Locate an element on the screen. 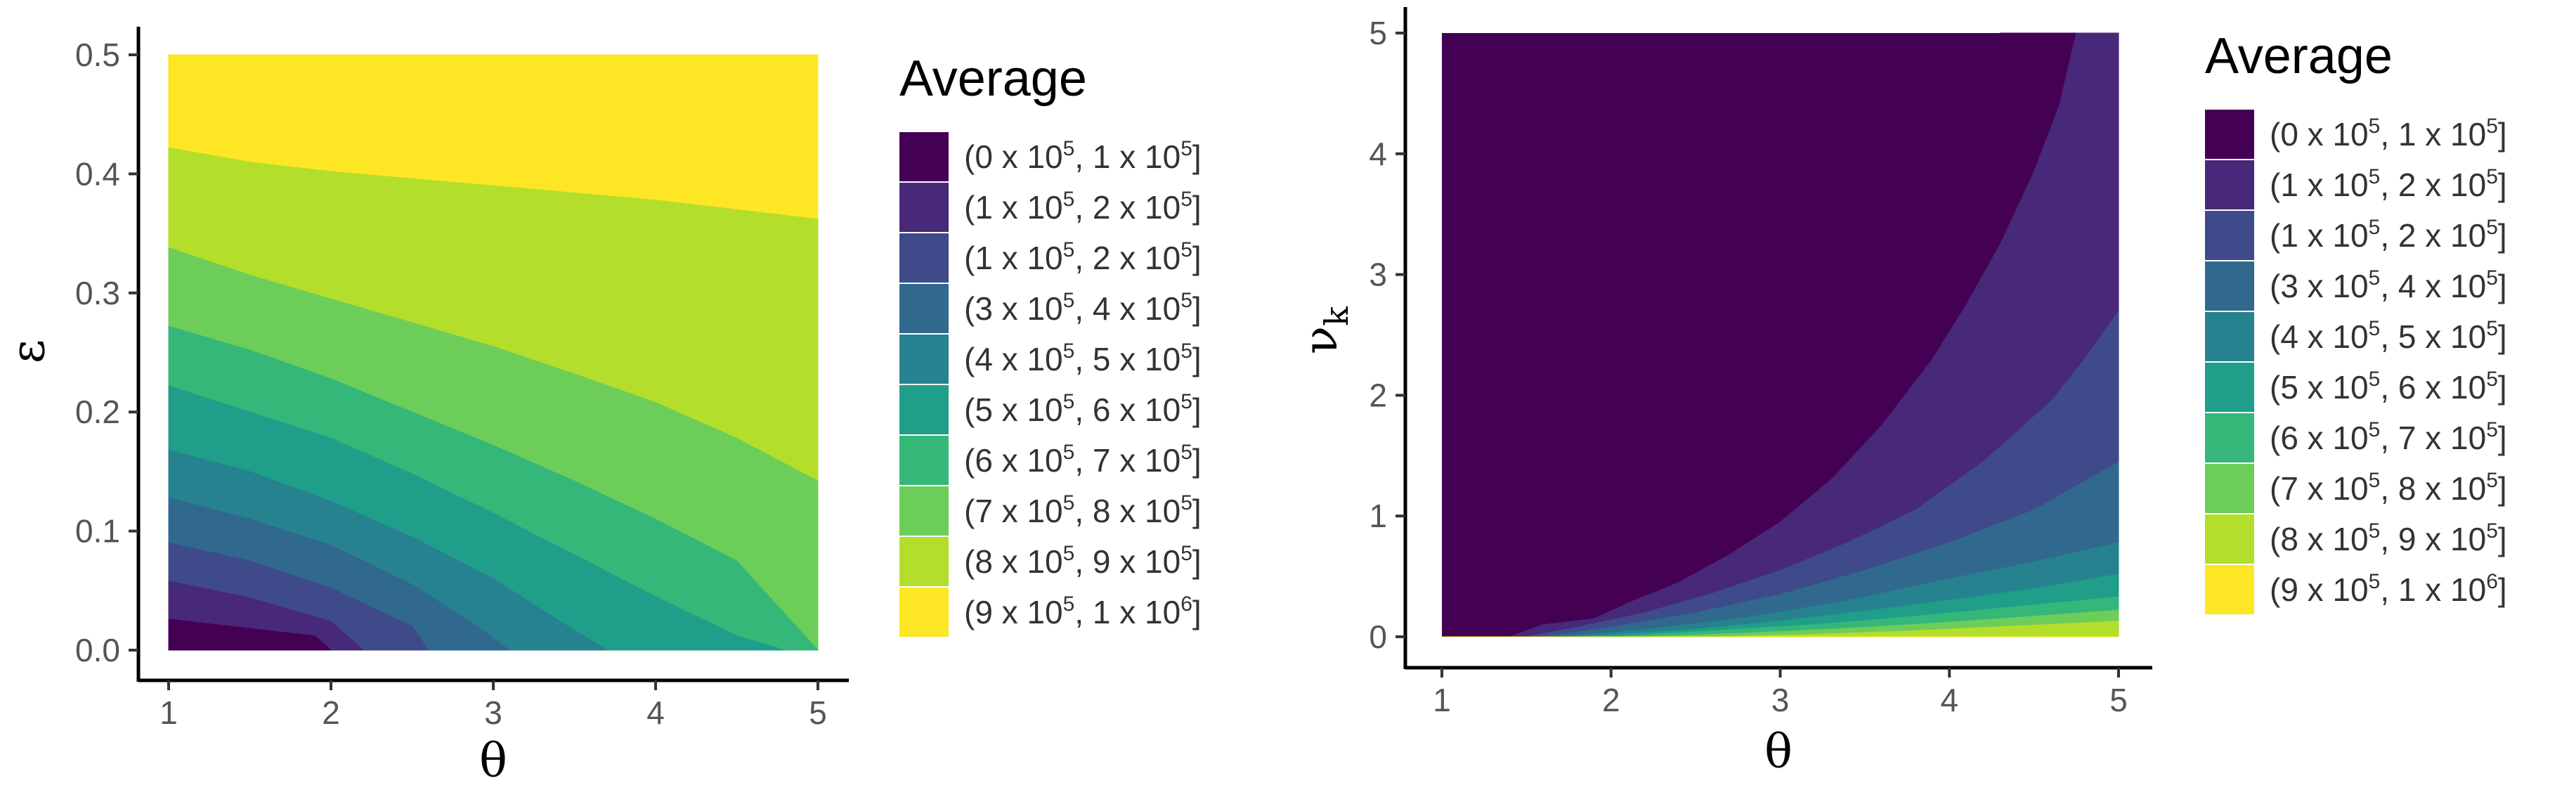 The image size is (2576, 790). right-x-ticks: 1 2 3 4 5 is located at coordinates (1780, 693).